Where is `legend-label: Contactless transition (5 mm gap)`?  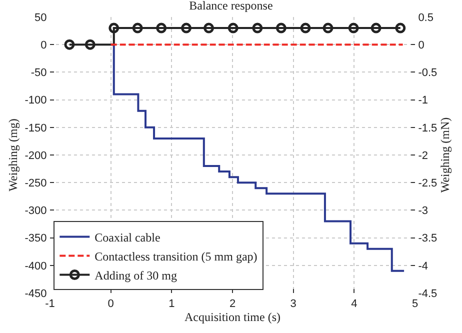
legend-label: Contactless transition (5 mm gap) is located at coordinates (176, 256).